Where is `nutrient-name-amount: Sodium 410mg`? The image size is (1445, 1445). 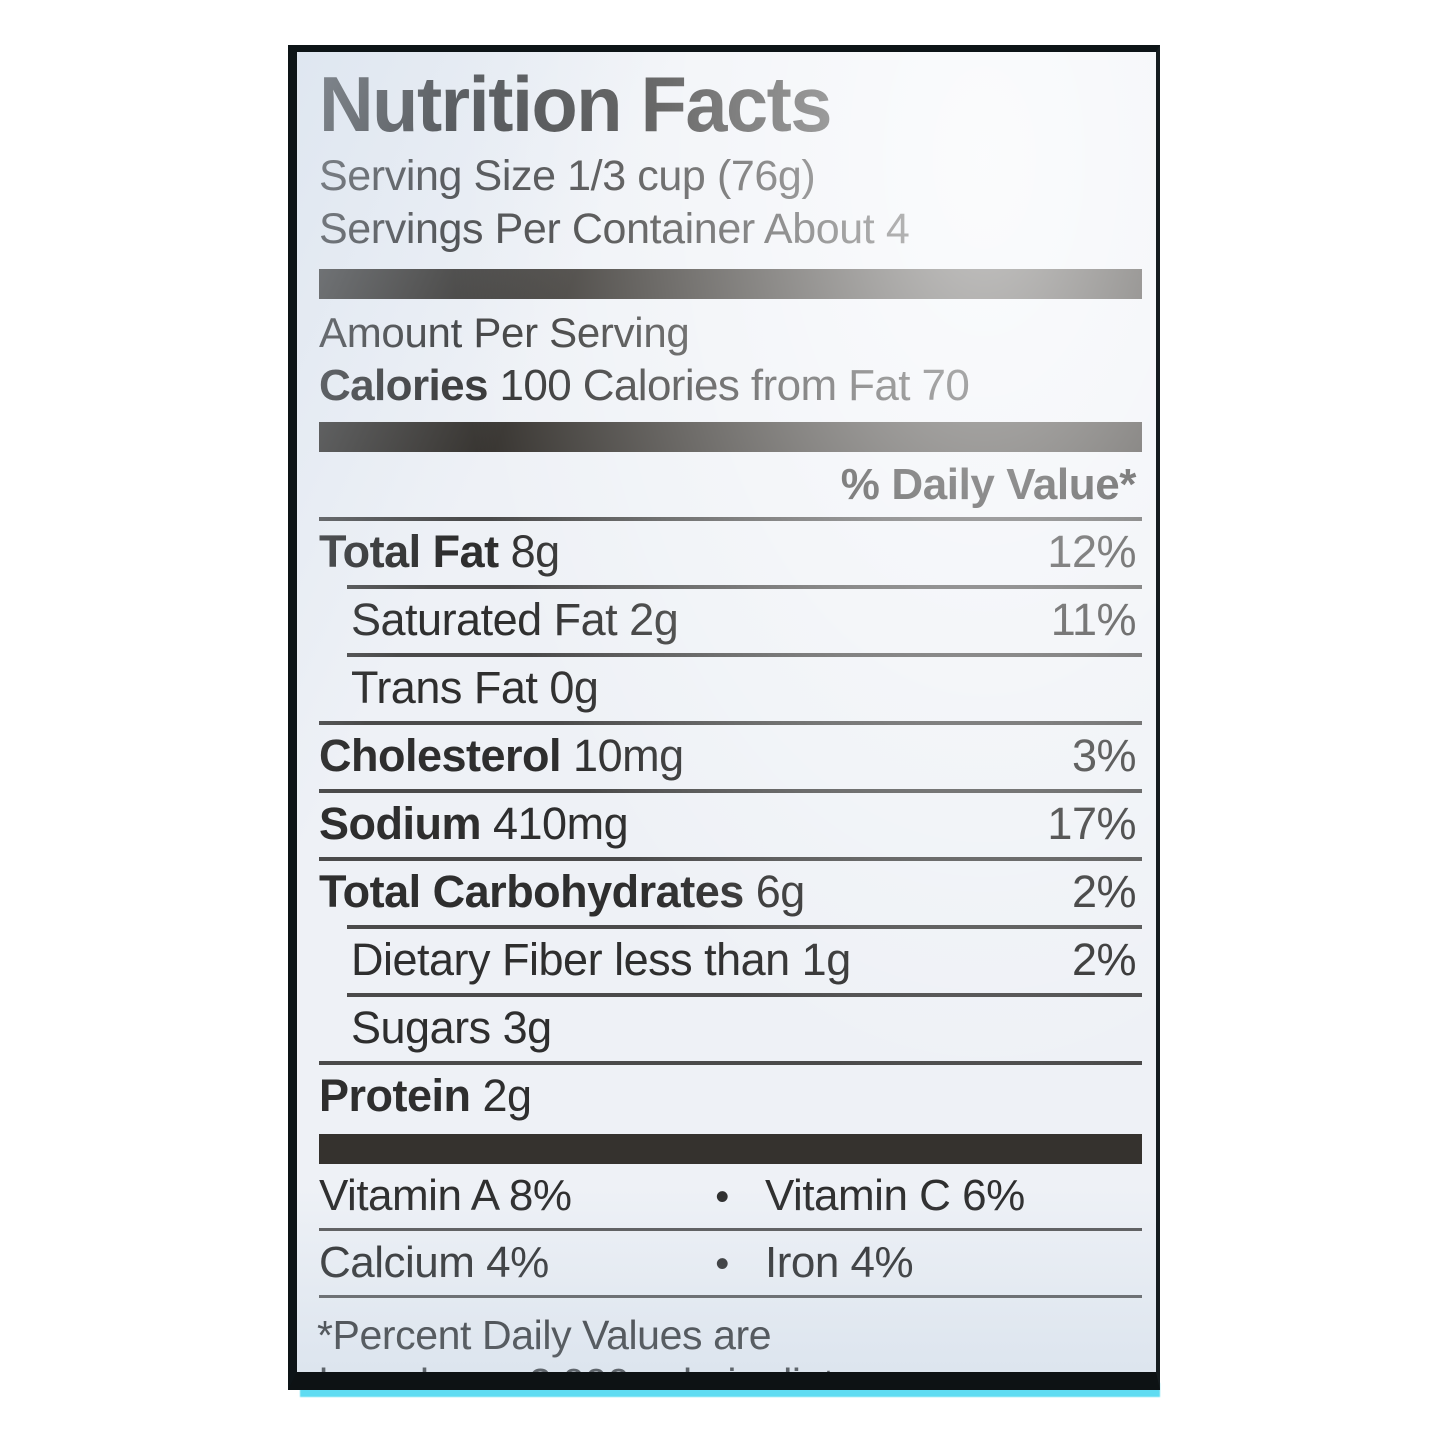
nutrient-name-amount: Sodium 410mg is located at coordinates (474, 824).